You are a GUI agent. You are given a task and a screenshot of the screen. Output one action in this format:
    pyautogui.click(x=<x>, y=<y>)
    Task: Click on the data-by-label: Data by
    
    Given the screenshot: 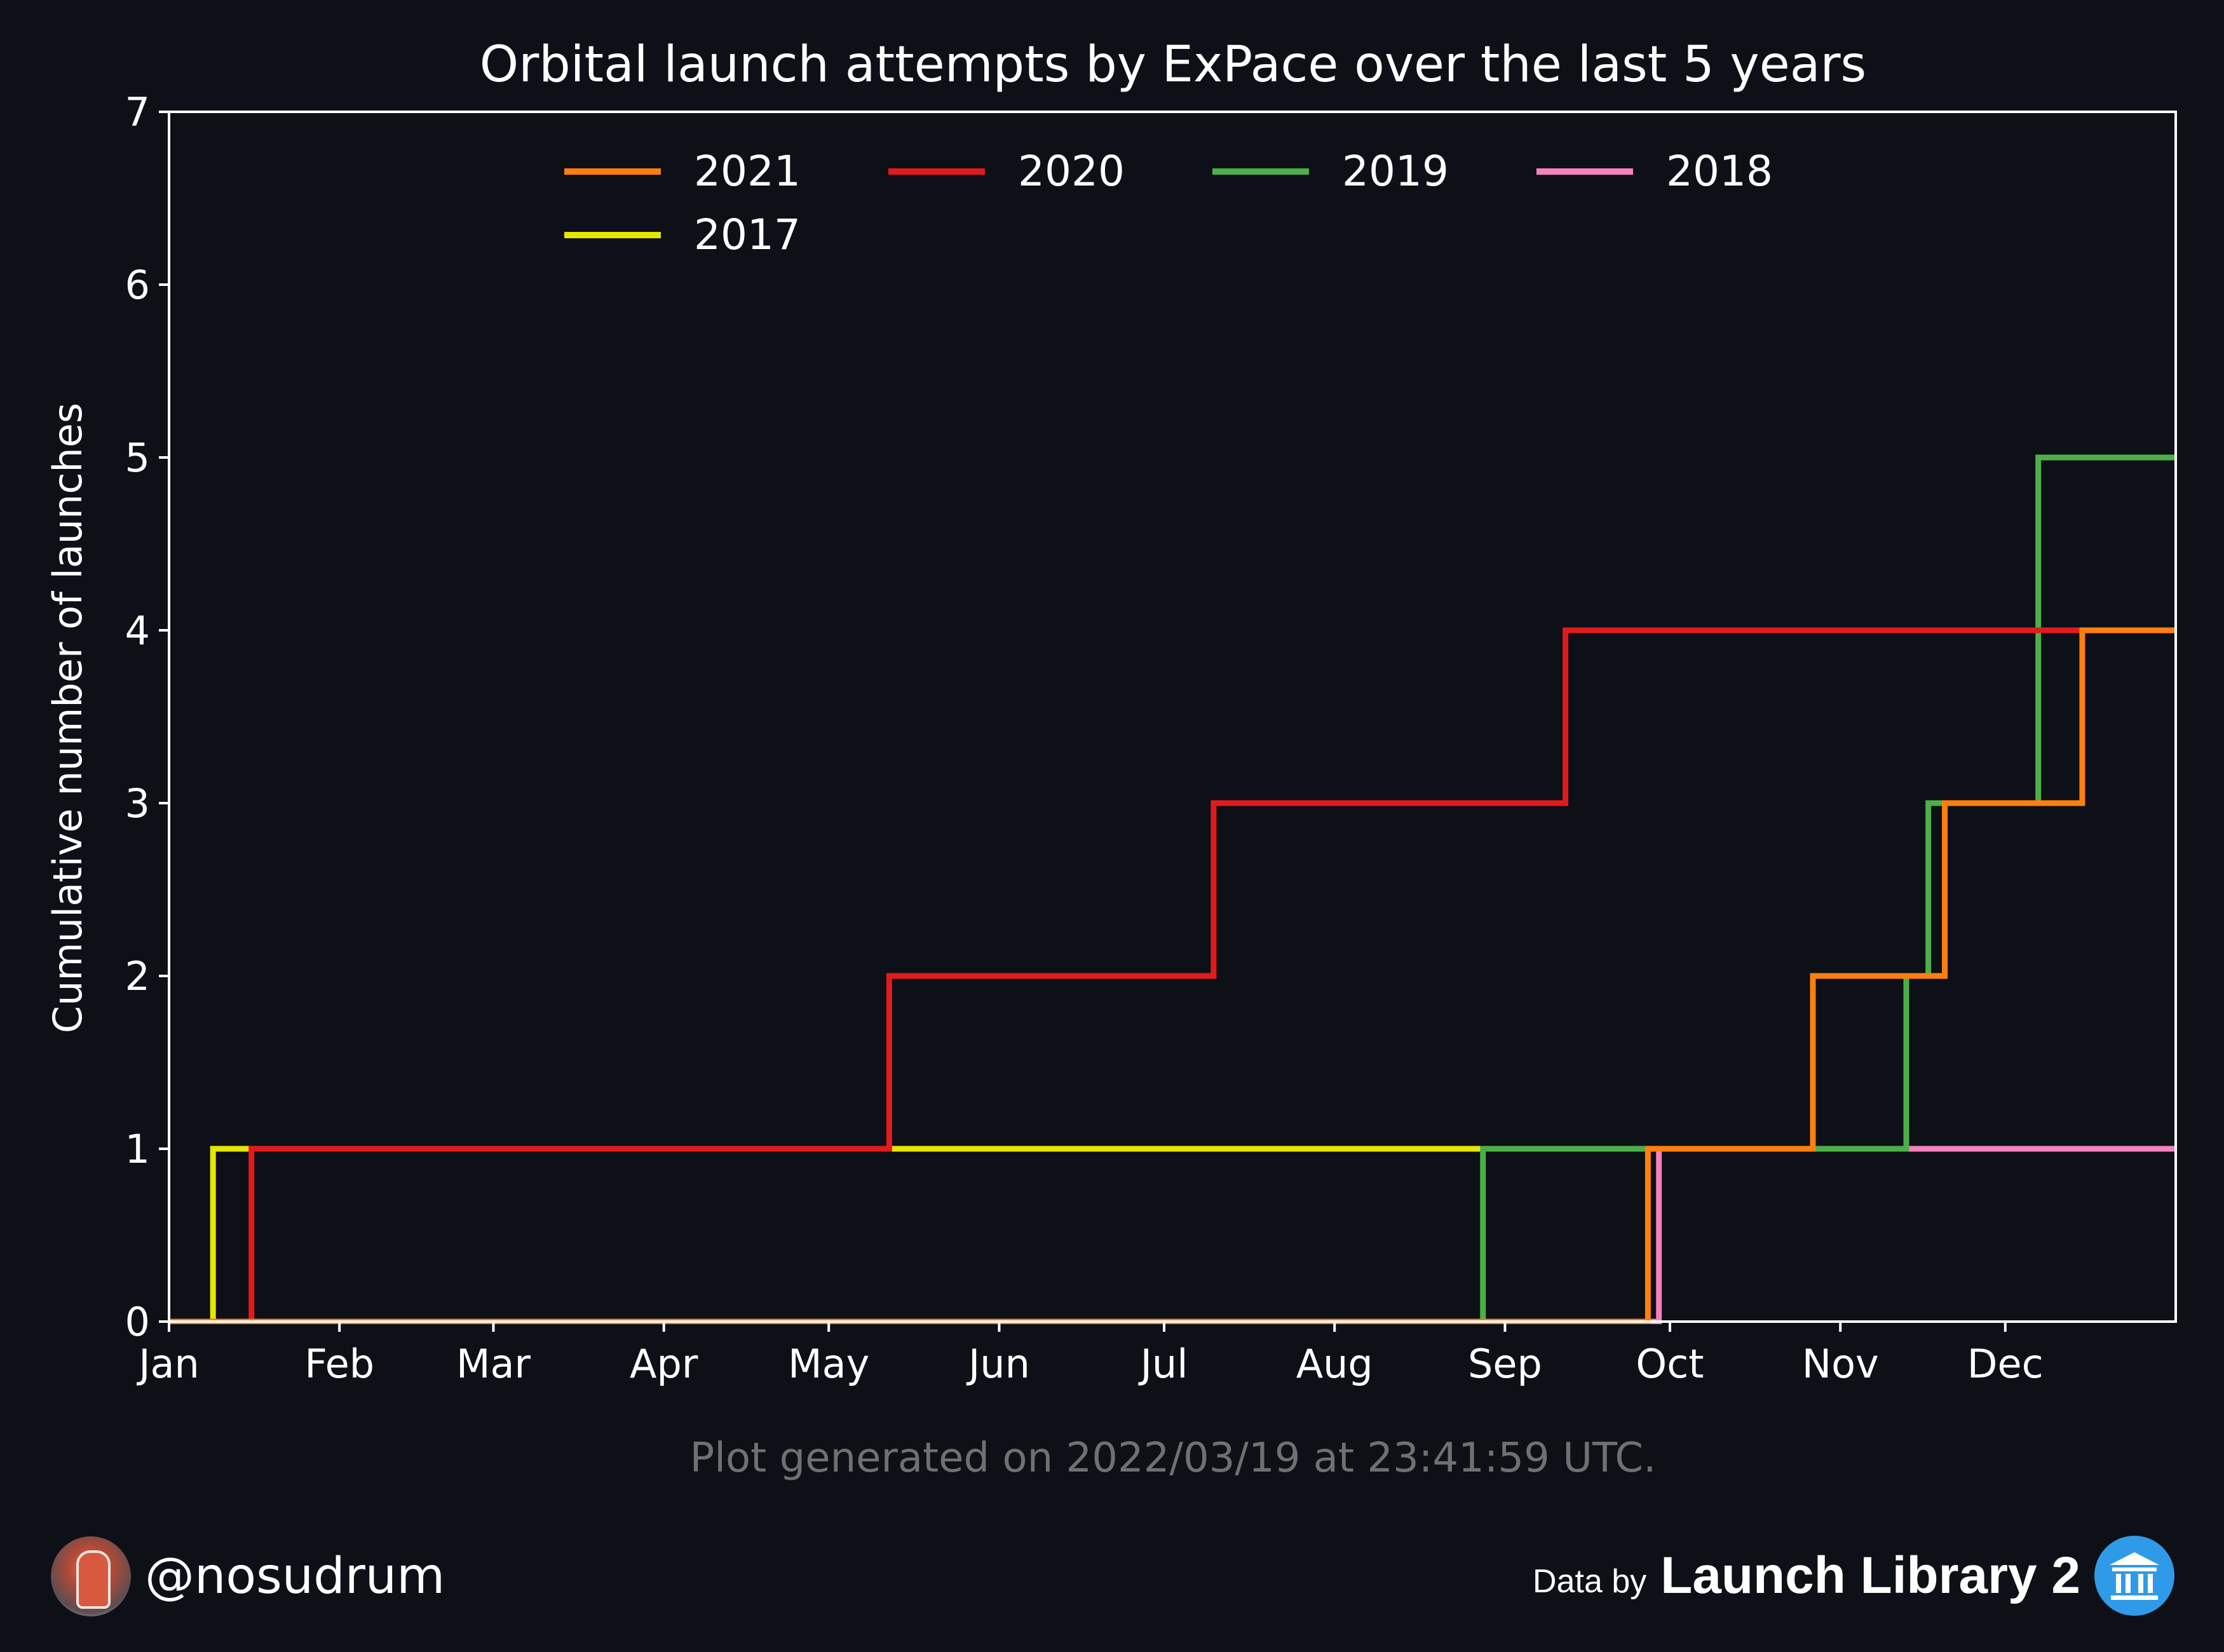 What is the action you would take?
    pyautogui.click(x=1590, y=1582)
    